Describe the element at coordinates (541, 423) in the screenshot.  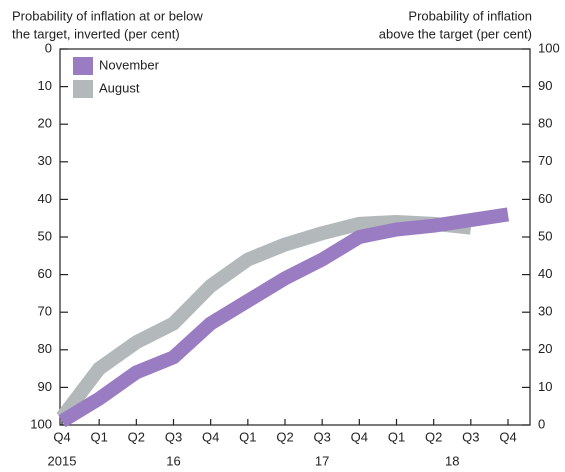
I see `y2-tick-label: 0` at that location.